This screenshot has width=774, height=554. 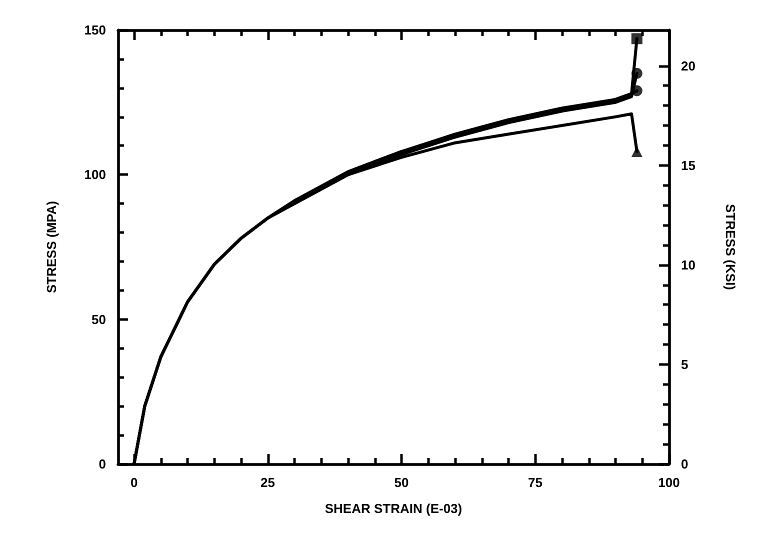 What do you see at coordinates (51, 247) in the screenshot?
I see `y-axis-title: STRESS (MPA)` at bounding box center [51, 247].